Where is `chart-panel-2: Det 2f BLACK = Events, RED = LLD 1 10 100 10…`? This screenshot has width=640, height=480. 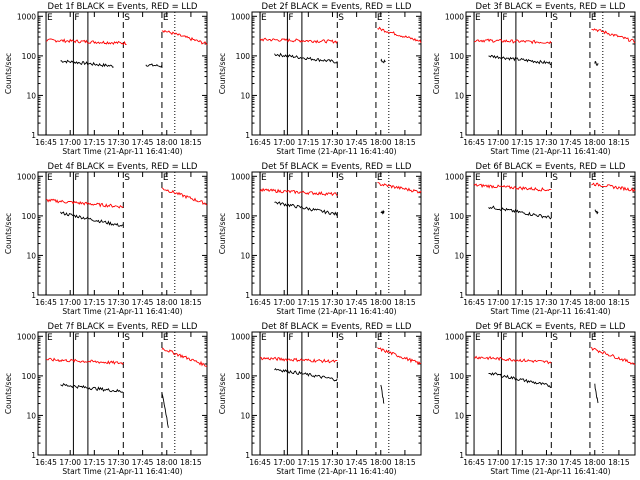 chart-panel-2: Det 2f BLACK = Events, RED = LLD 1 10 100 10… is located at coordinates (320, 79).